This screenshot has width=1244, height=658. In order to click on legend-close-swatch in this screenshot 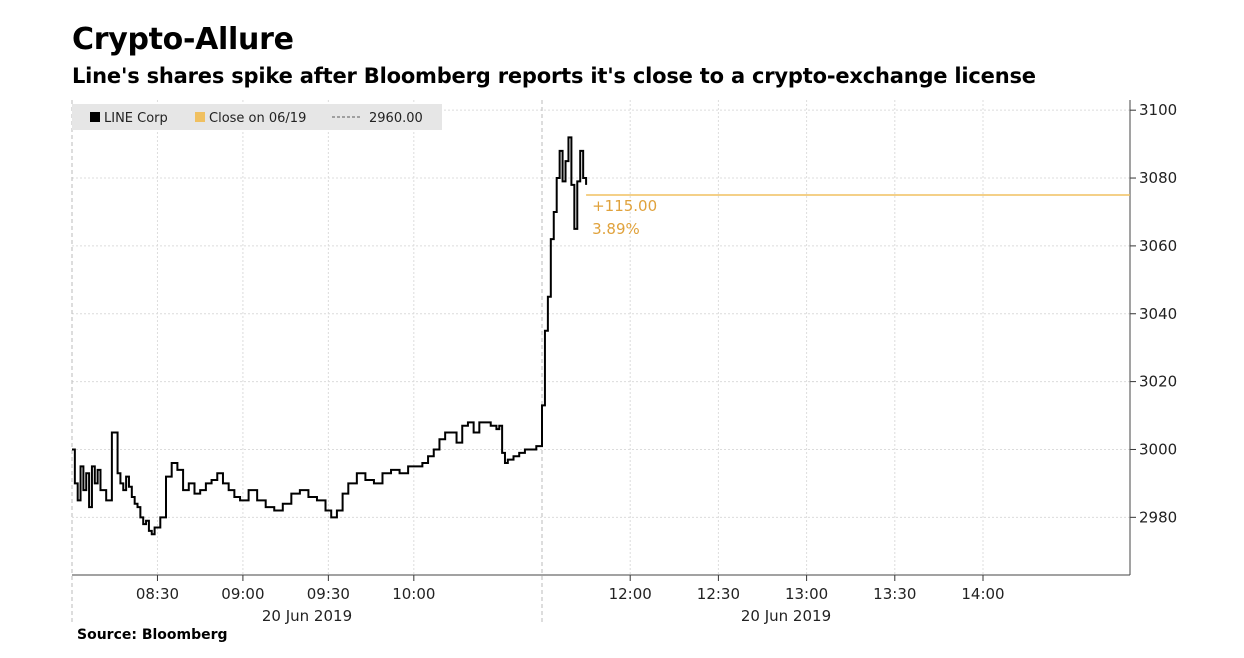, I will do `click(200, 117)`.